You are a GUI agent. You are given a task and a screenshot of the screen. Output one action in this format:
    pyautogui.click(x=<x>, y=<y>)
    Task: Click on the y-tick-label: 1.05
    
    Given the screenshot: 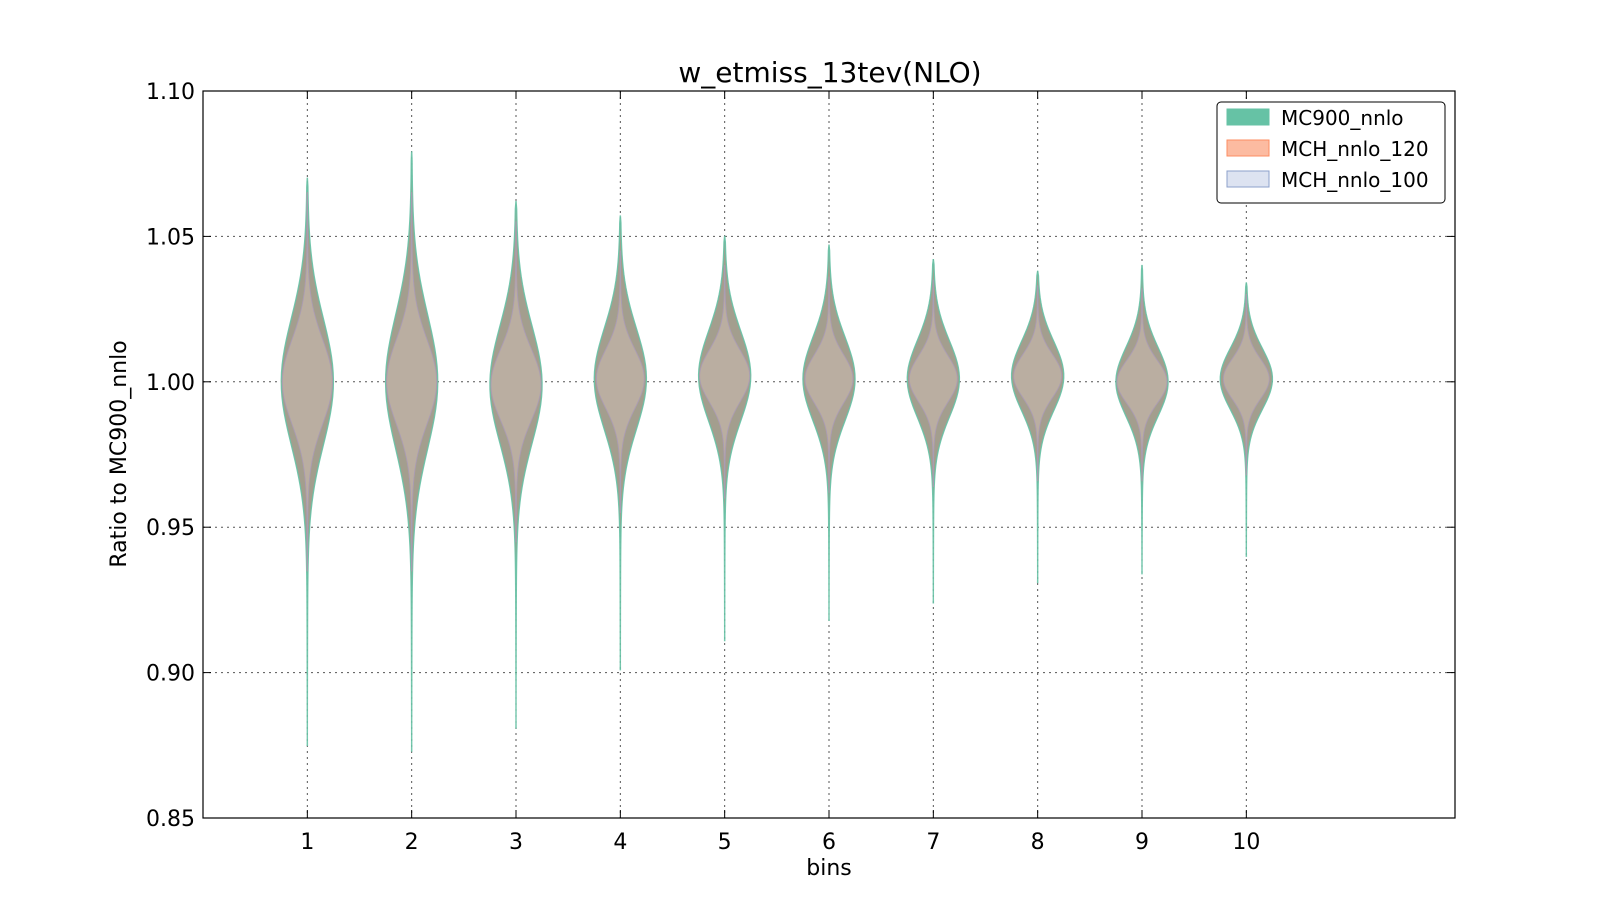 What is the action you would take?
    pyautogui.click(x=170, y=237)
    